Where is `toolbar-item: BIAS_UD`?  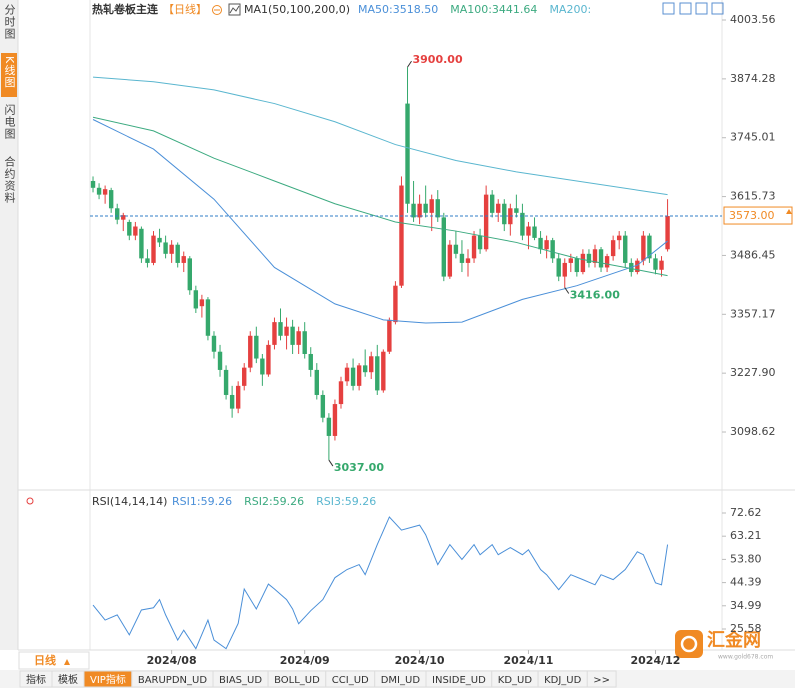 toolbar-item: BIAS_UD is located at coordinates (240, 680).